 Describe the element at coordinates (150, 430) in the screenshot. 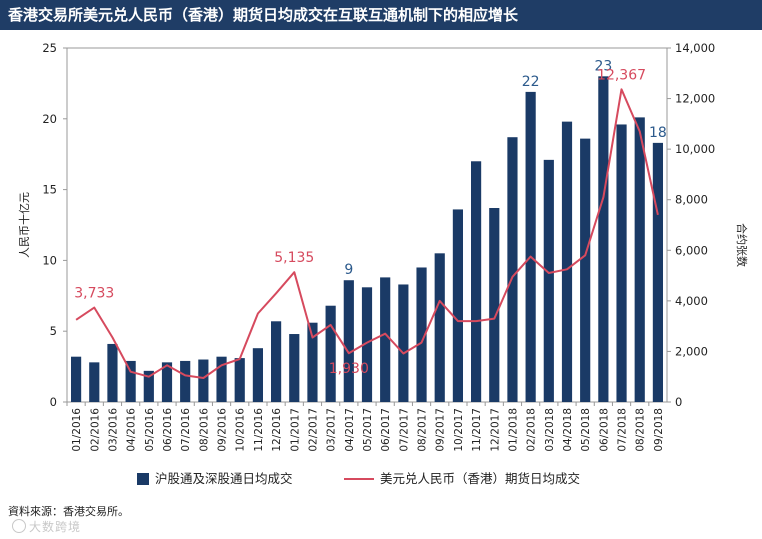

I see `x-tick-label: 05/2016` at that location.